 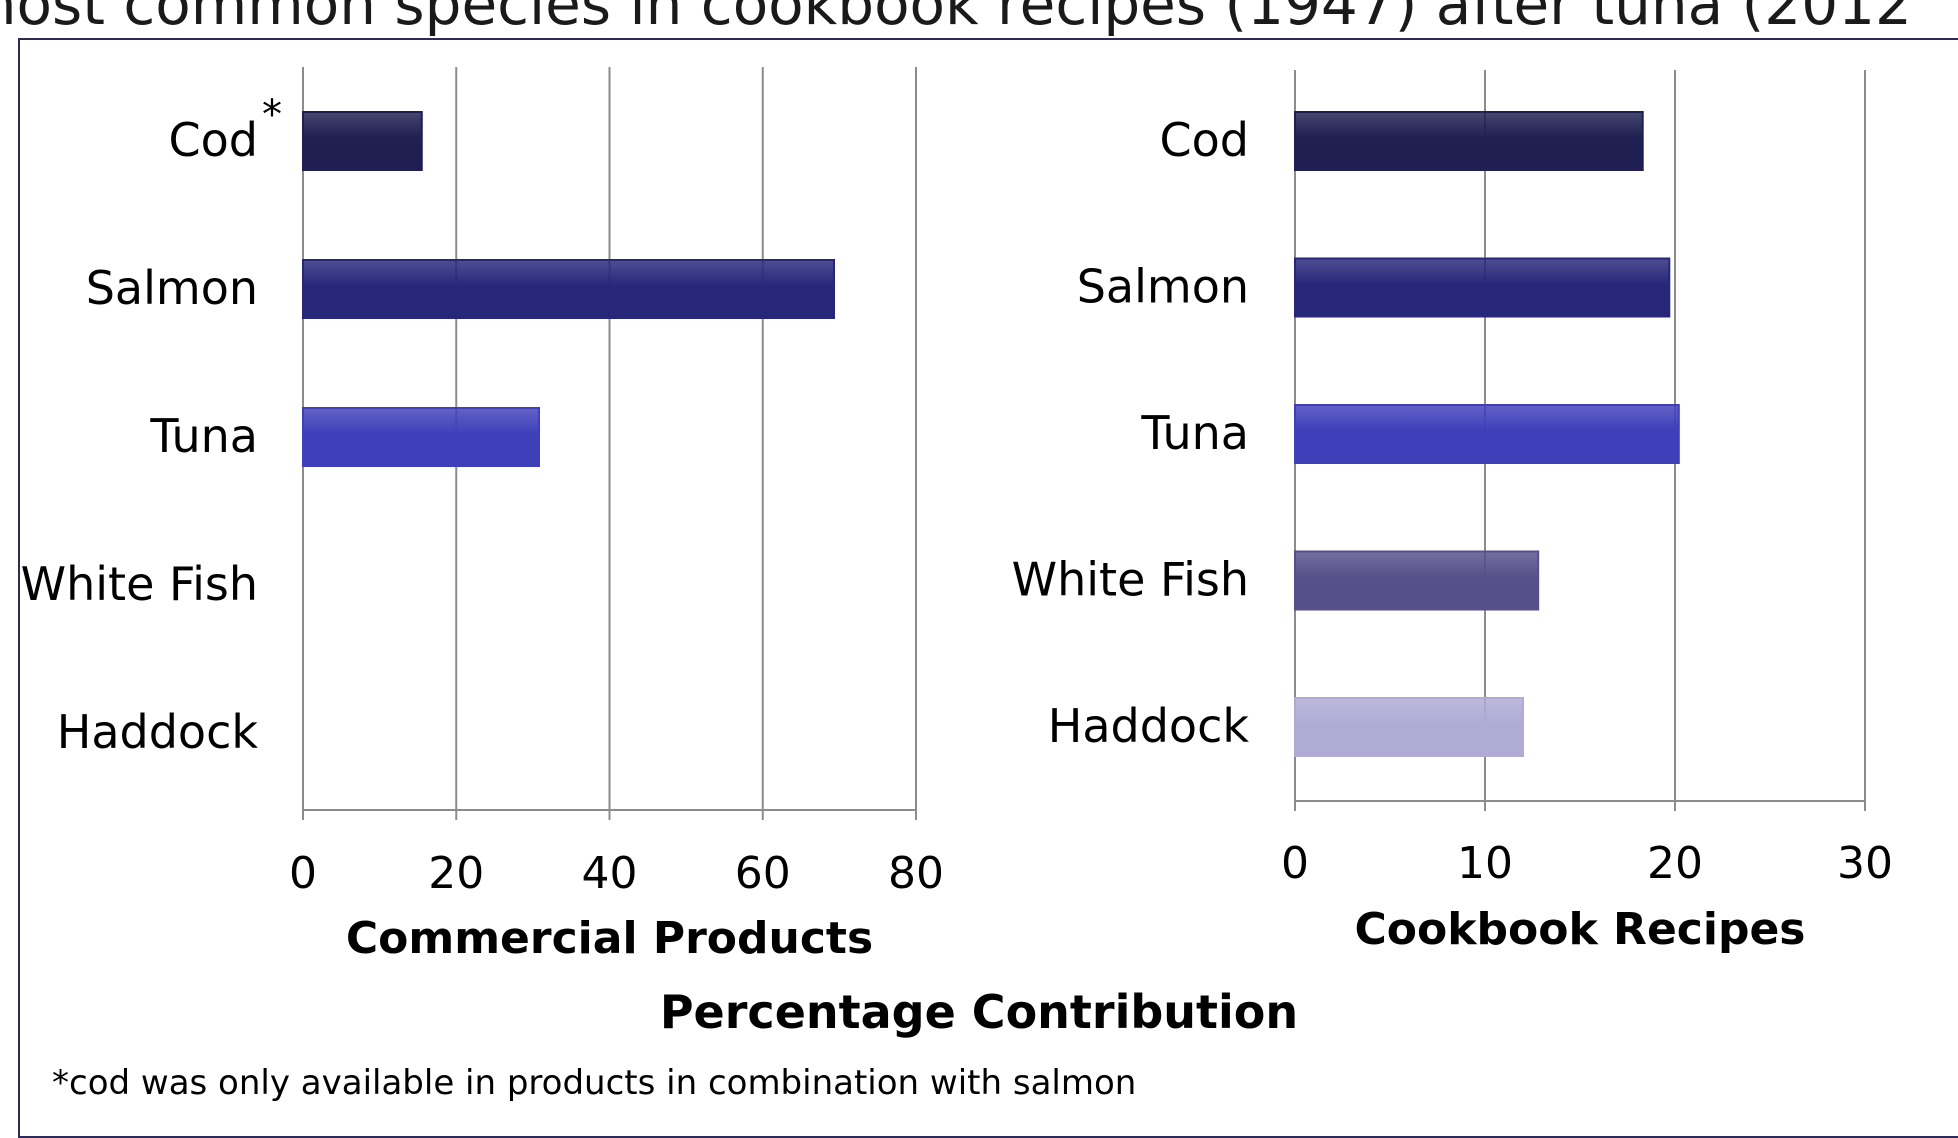 I want to click on x-axis-title: Cookbook Recipes, so click(x=1580, y=929).